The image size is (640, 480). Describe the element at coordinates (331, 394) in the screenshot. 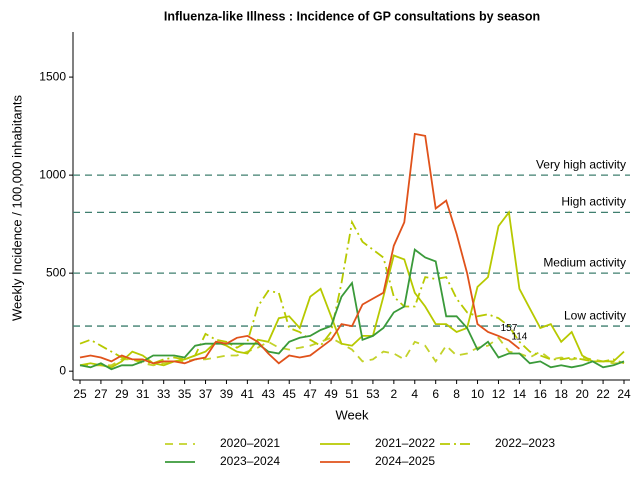

I see `x-tick-label: 49` at that location.